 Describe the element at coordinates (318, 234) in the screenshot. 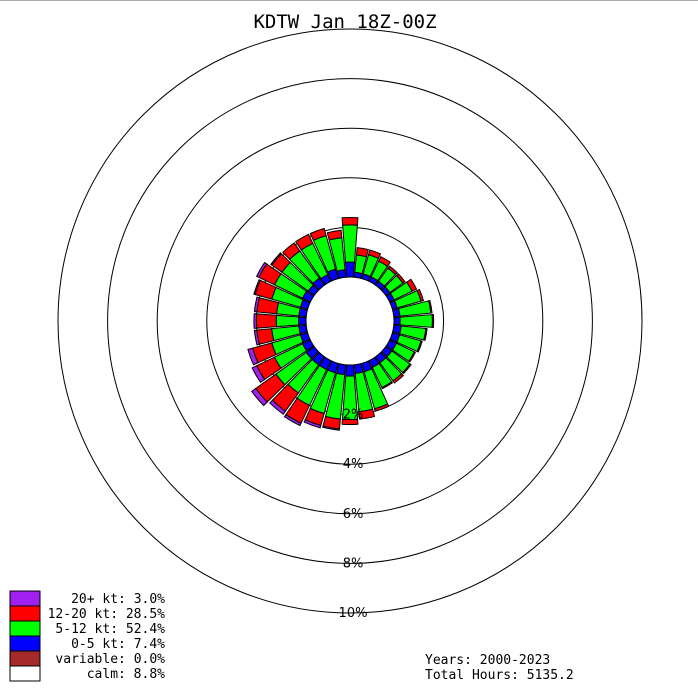

I see `wedge-340-b1220` at that location.